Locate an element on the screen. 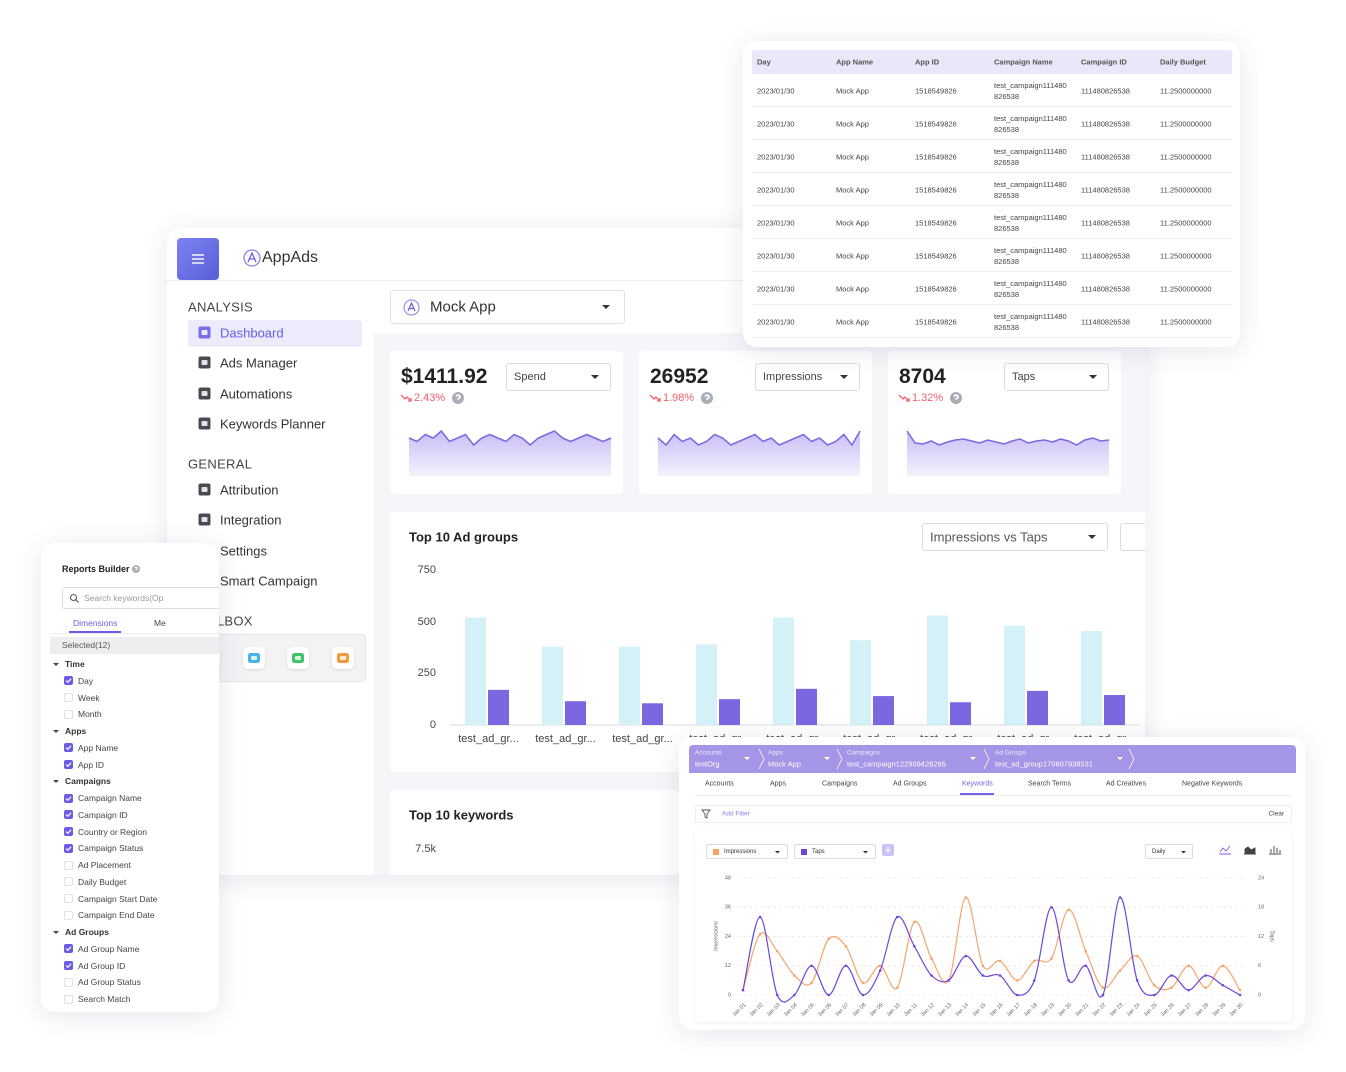 The image size is (1346, 1072). app-select: Mock App is located at coordinates (507, 307).